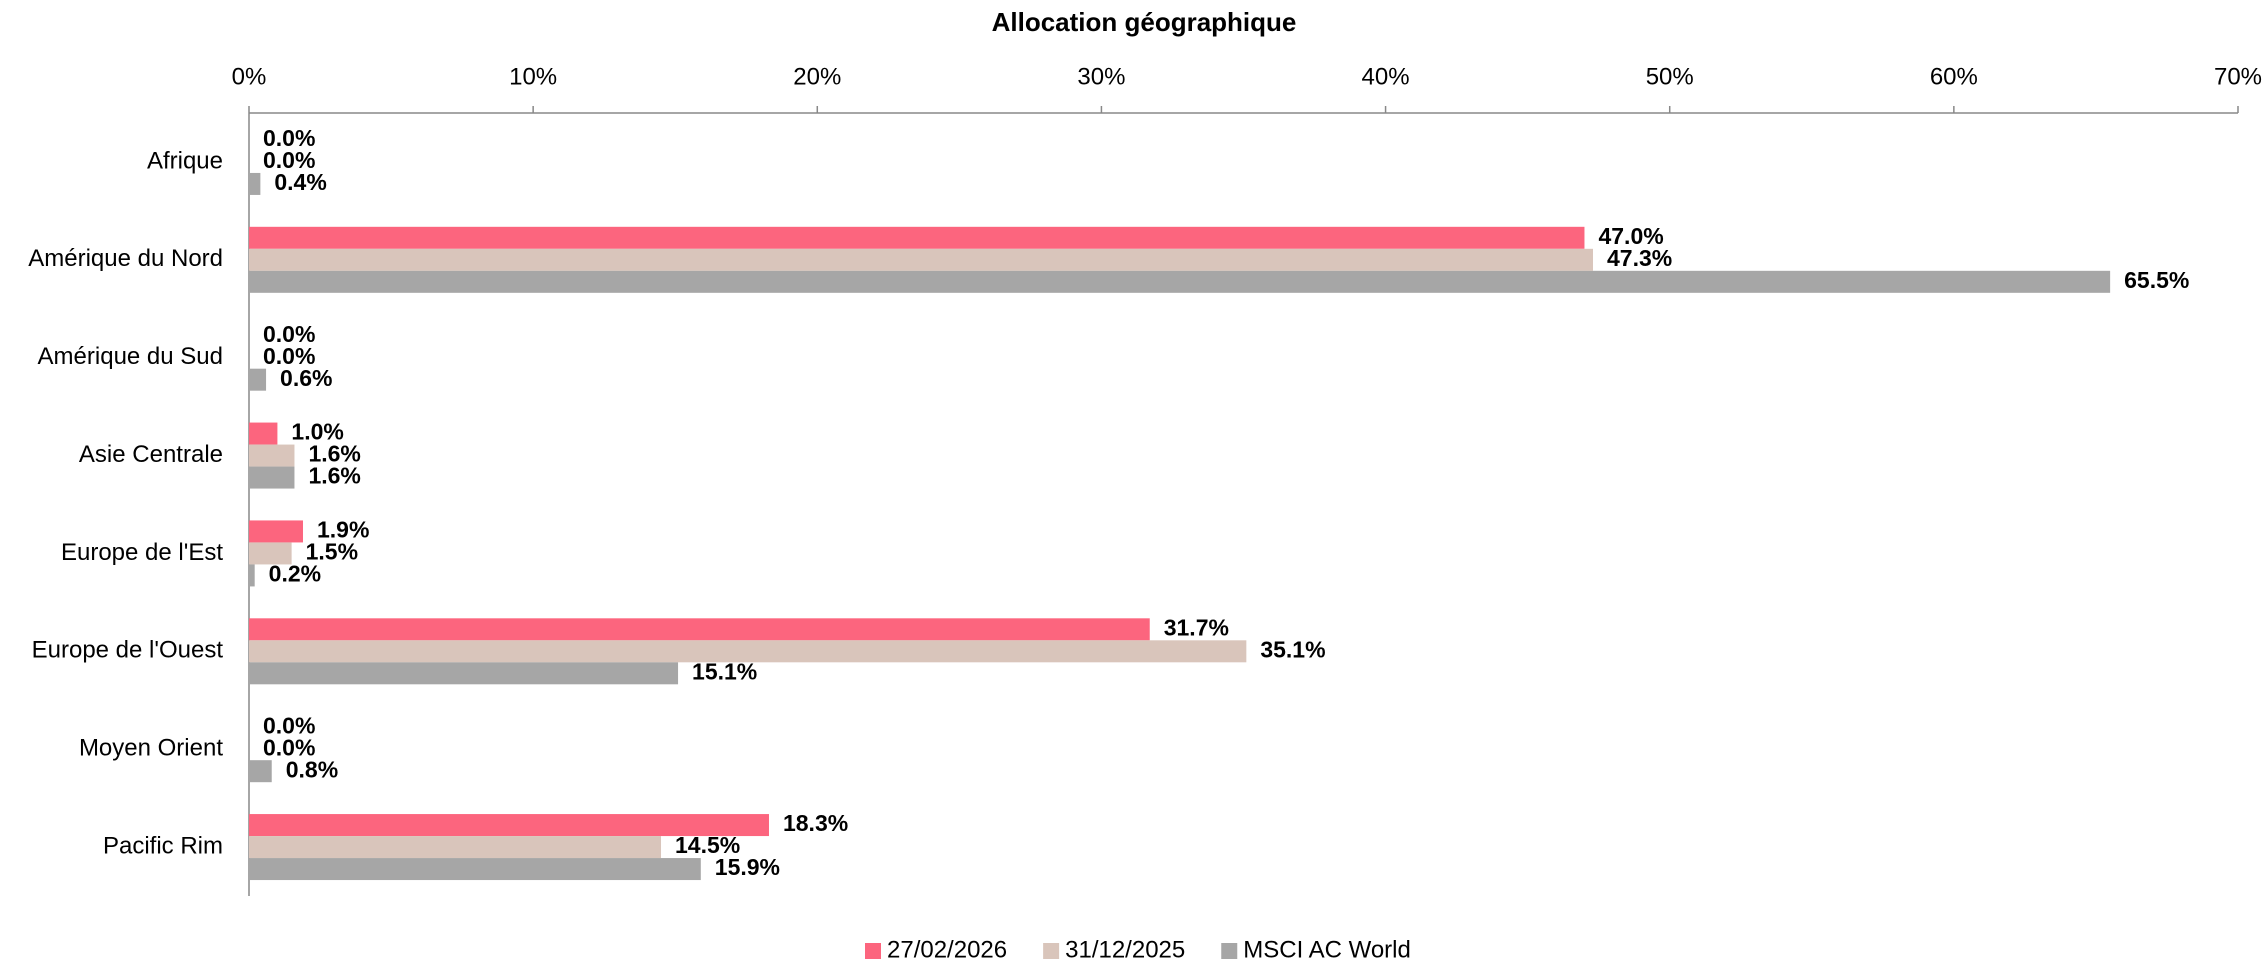 The height and width of the screenshot is (964, 2267). I want to click on x-tick-label: 60%, so click(1954, 76).